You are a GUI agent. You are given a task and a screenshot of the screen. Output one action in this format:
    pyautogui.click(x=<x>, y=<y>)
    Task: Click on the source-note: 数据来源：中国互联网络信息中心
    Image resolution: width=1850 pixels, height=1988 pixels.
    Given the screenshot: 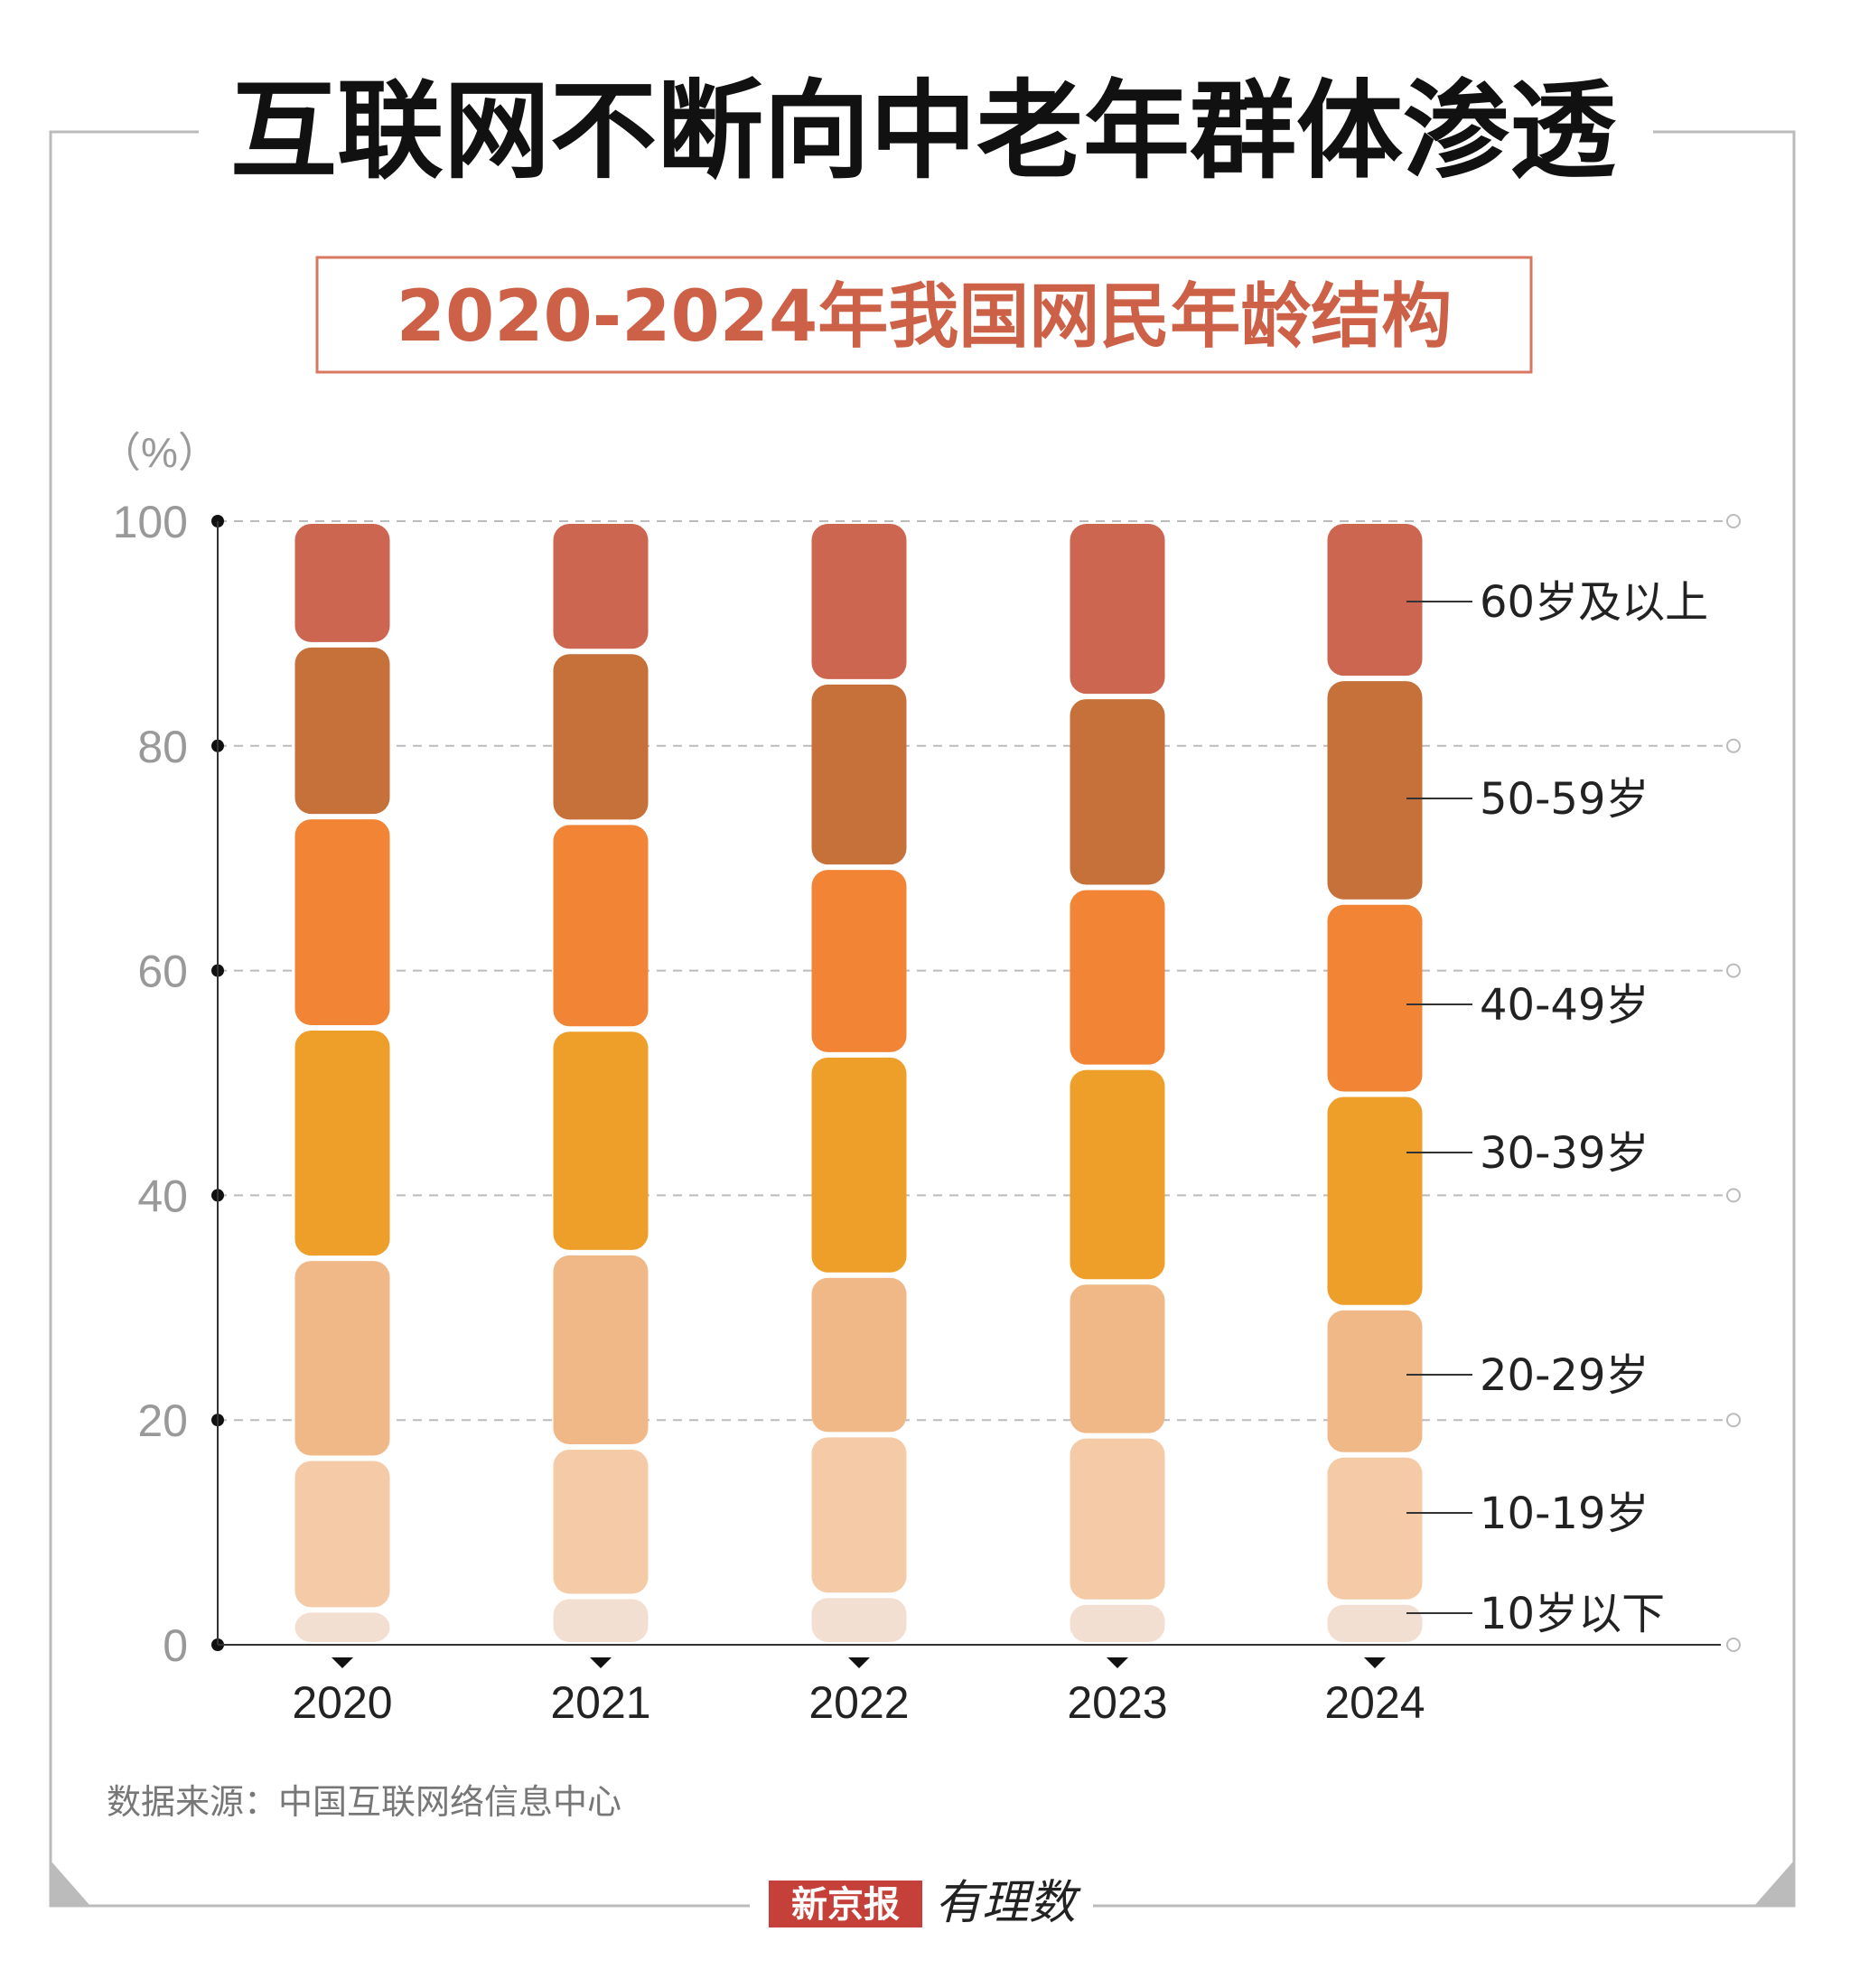 What is the action you would take?
    pyautogui.click(x=364, y=1802)
    